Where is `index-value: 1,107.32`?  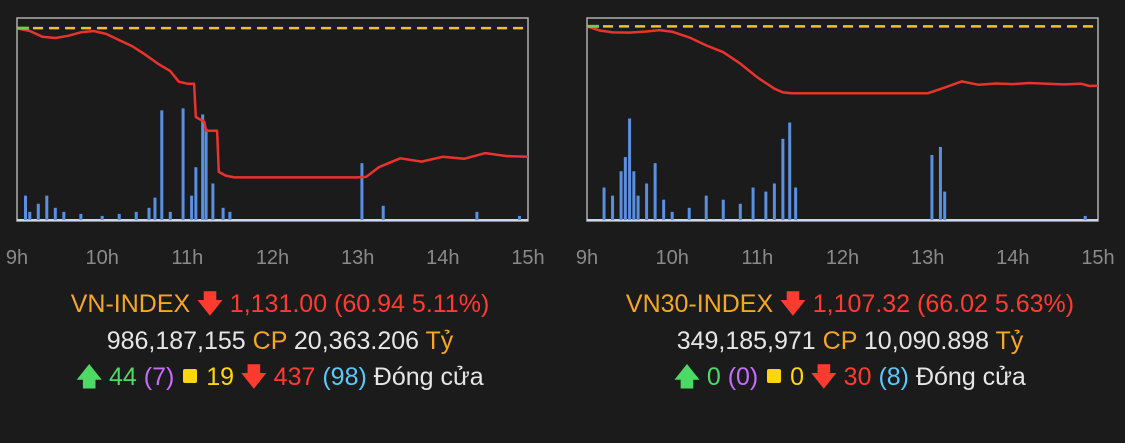
index-value: 1,107.32 is located at coordinates (861, 304).